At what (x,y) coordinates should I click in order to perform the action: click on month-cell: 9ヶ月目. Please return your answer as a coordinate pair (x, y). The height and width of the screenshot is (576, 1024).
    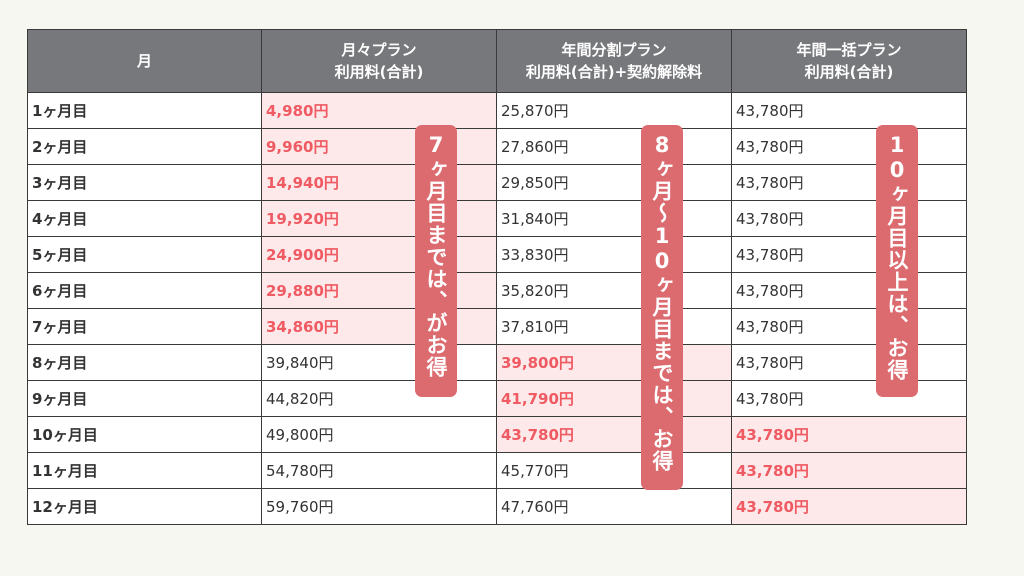
    Looking at the image, I should click on (144, 398).